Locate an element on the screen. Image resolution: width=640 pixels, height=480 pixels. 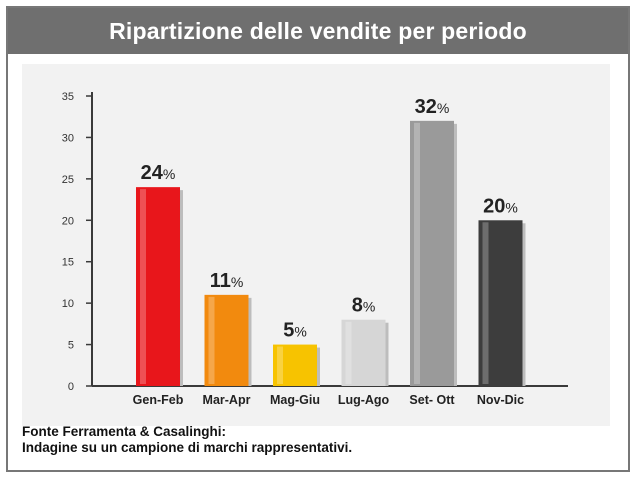
y-tick-label: 10 is located at coordinates (68, 304).